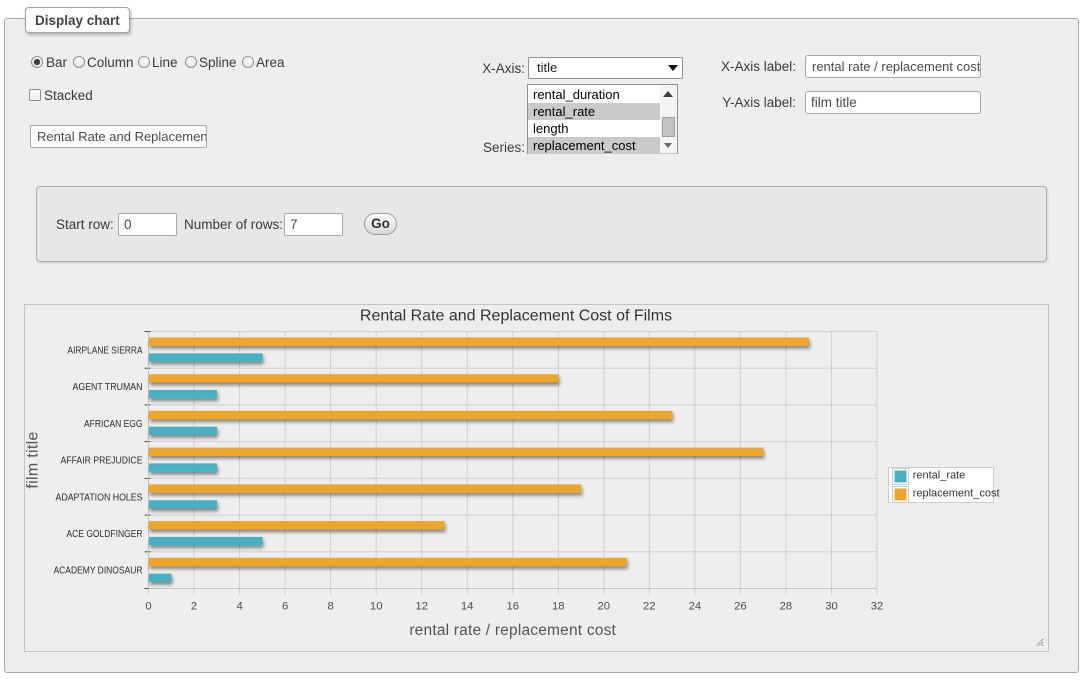 The image size is (1081, 681). Describe the element at coordinates (194, 607) in the screenshot. I see `svg-text: 2` at that location.